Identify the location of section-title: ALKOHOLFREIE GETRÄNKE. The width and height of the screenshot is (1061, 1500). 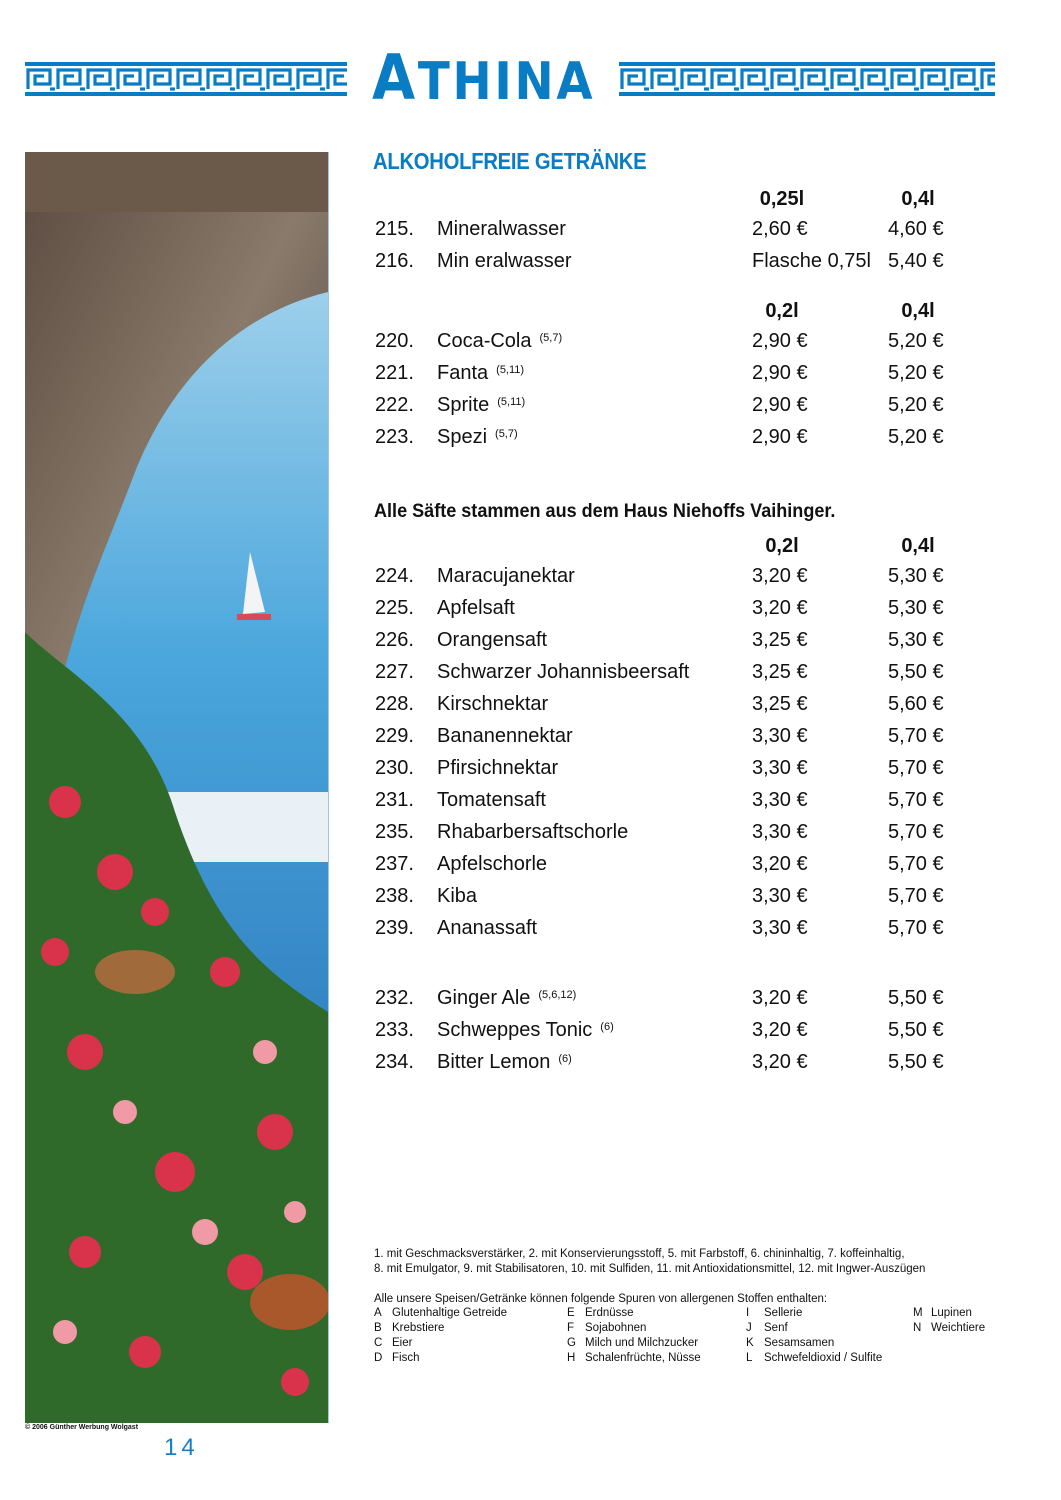
(510, 161).